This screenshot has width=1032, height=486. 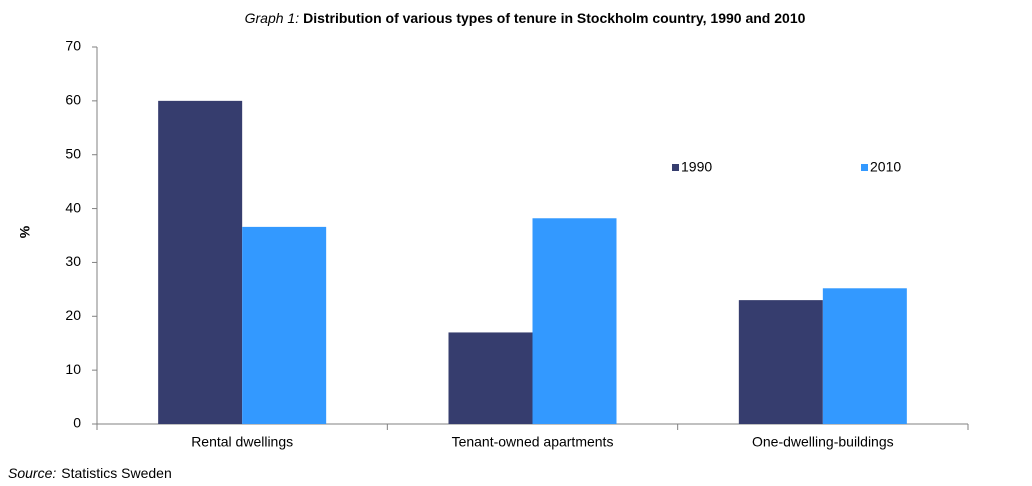 What do you see at coordinates (885, 167) in the screenshot?
I see `legend-label: 2010` at bounding box center [885, 167].